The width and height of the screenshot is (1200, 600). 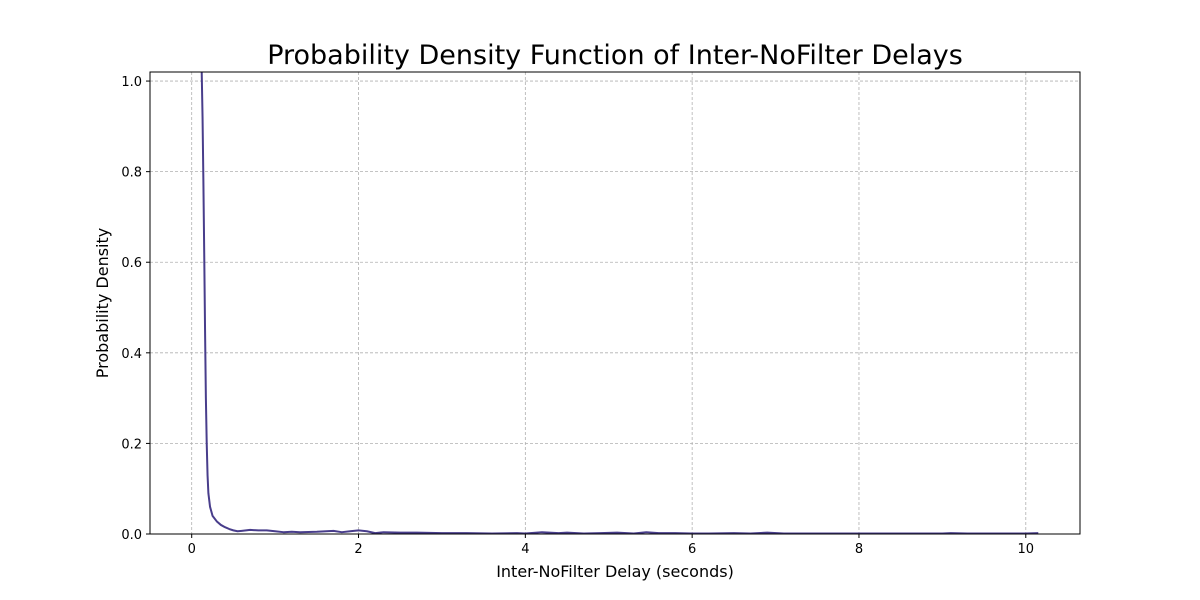 I want to click on y-tick-label: 0.6, so click(x=131, y=263).